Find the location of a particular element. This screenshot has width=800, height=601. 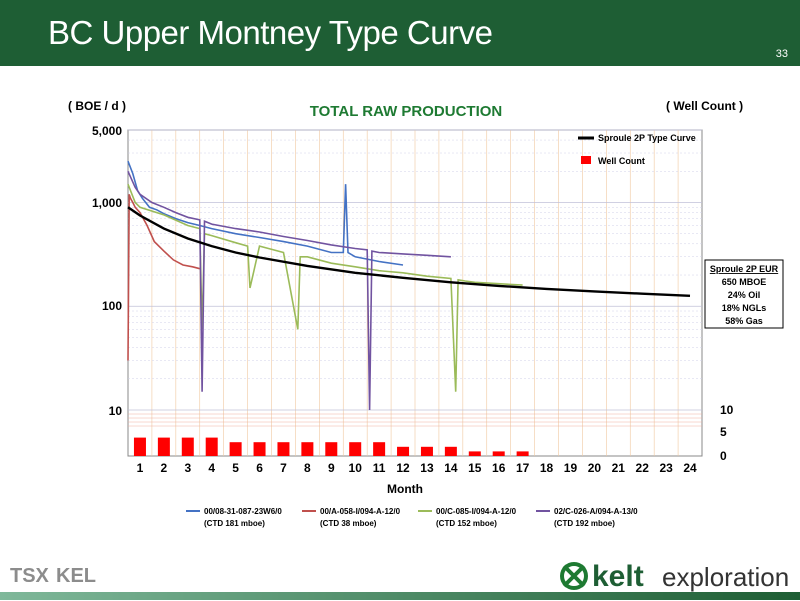

x-tick-label: 23 is located at coordinates (666, 468).